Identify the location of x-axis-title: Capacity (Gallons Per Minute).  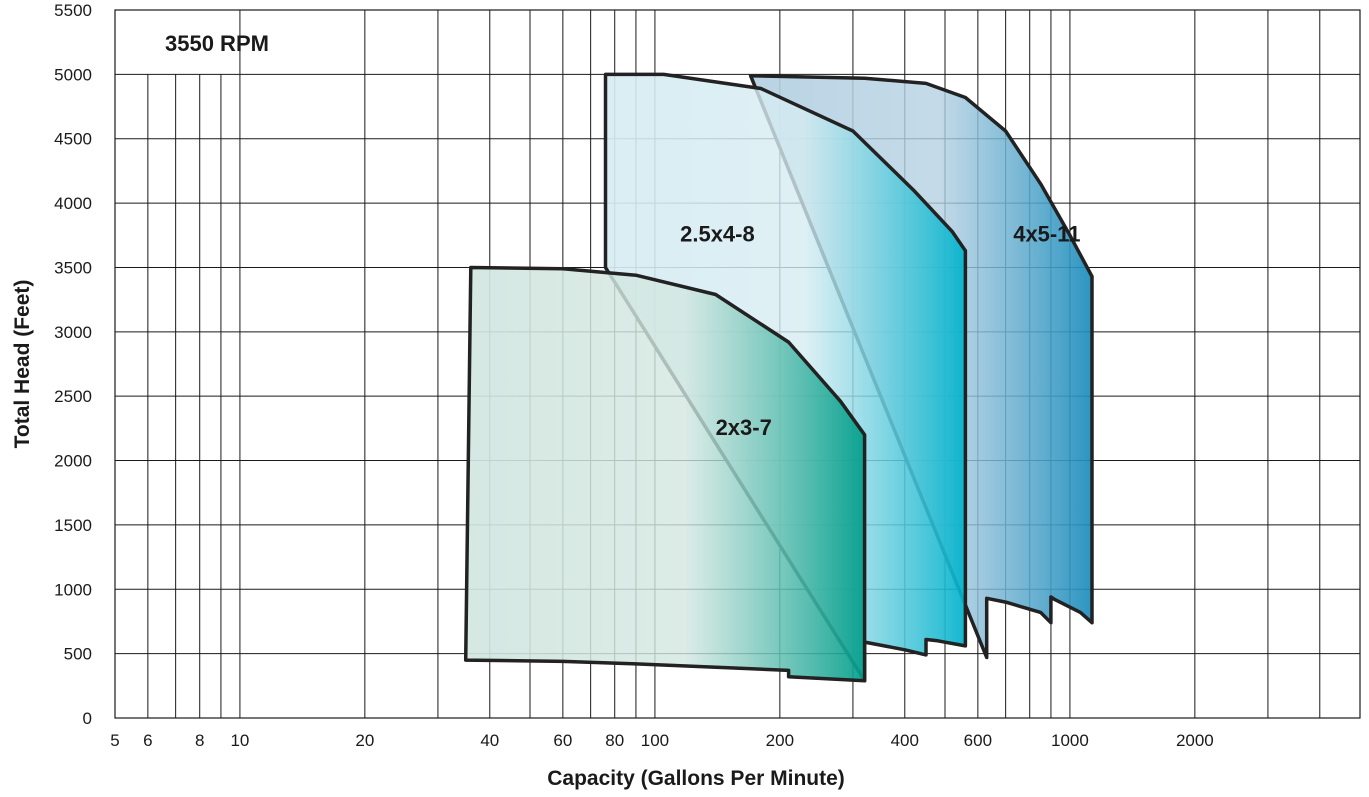
(696, 778).